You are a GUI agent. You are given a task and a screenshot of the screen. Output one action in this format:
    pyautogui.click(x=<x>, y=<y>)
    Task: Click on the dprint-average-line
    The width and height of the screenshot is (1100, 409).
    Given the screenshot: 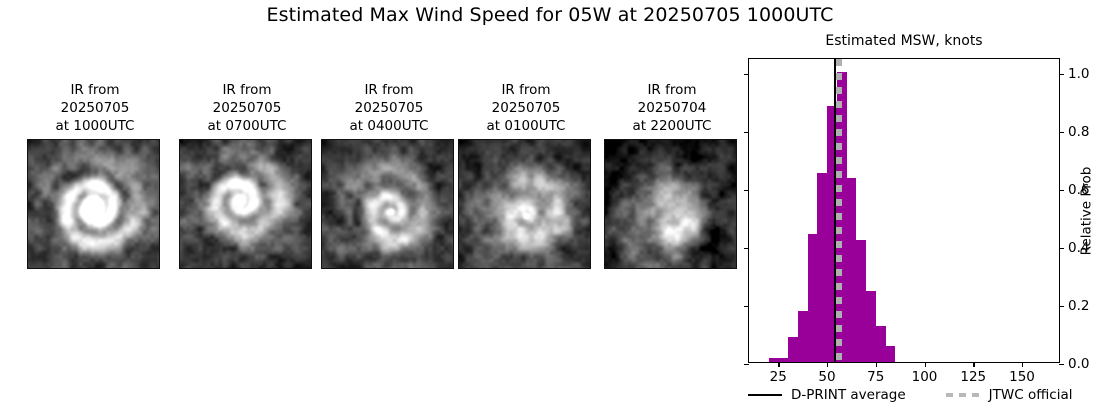 What is the action you would take?
    pyautogui.click(x=834, y=210)
    